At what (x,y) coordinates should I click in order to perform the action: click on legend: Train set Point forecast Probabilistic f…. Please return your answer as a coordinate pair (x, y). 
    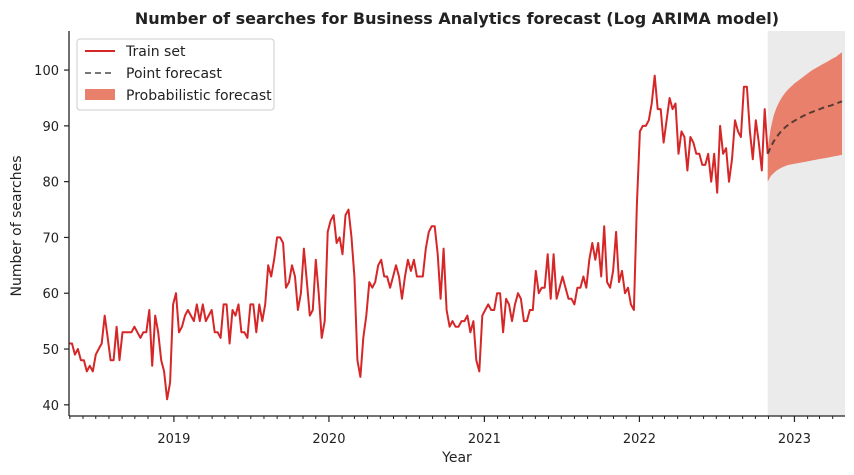
    Looking at the image, I should click on (175, 74).